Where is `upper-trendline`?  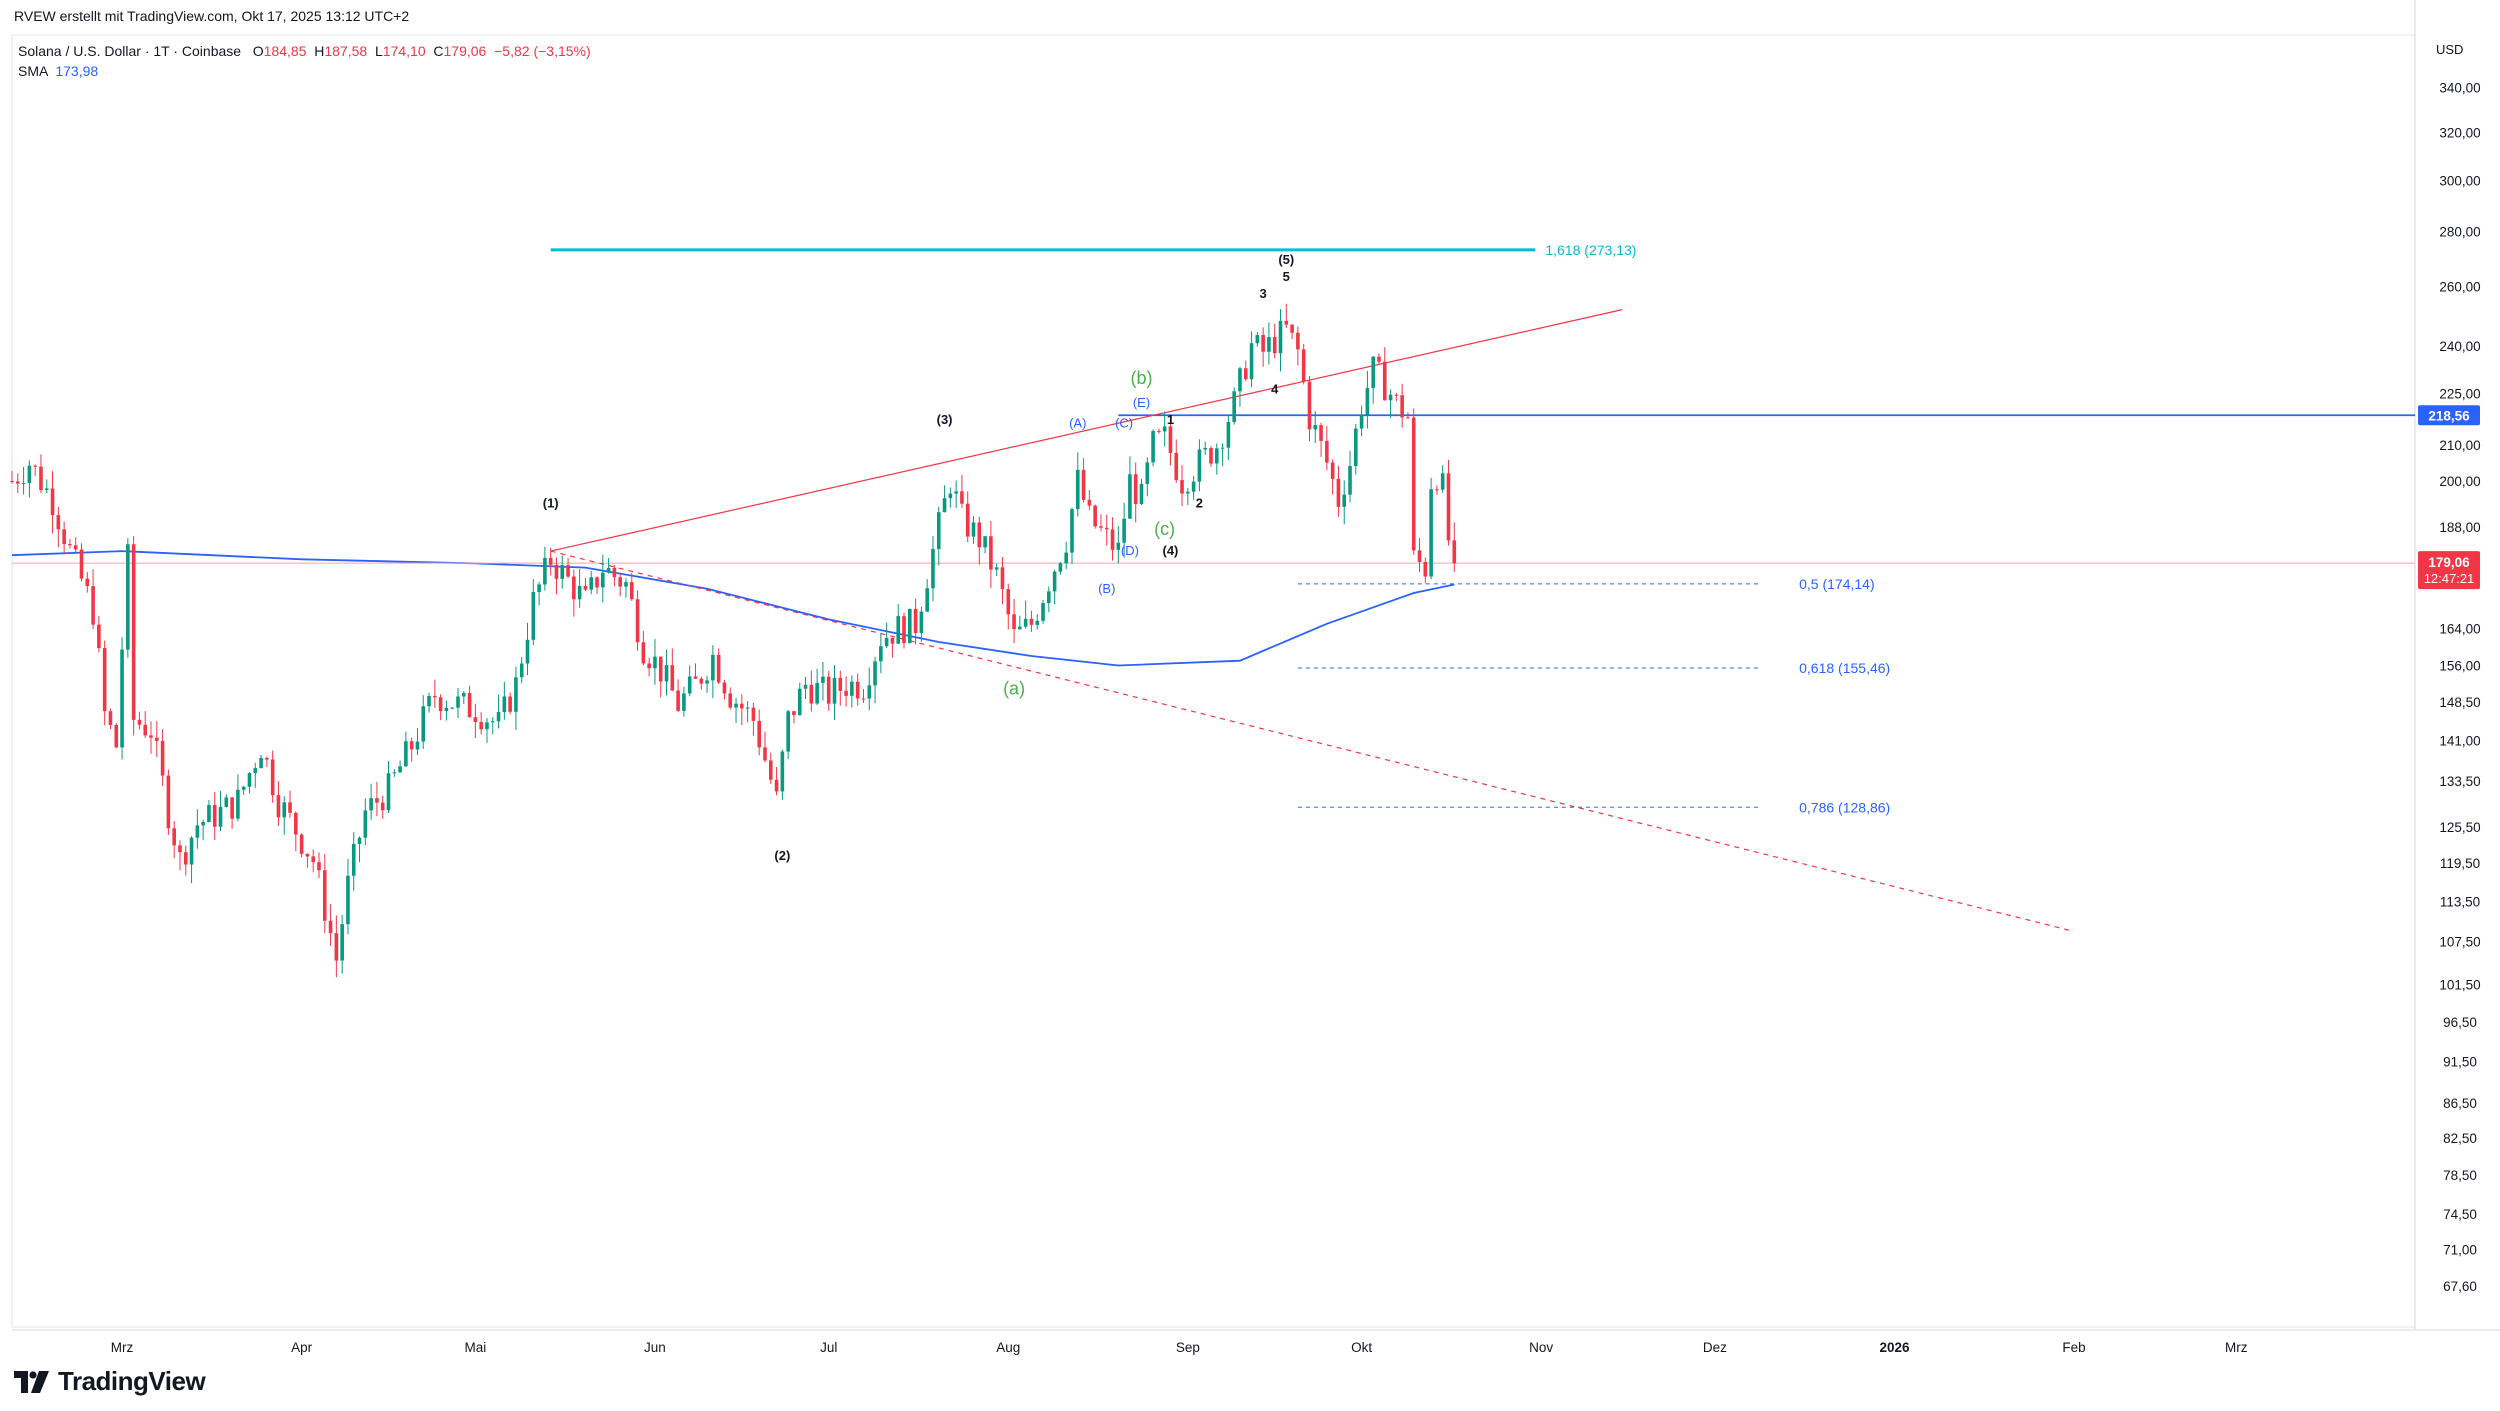
upper-trendline is located at coordinates (1086, 430).